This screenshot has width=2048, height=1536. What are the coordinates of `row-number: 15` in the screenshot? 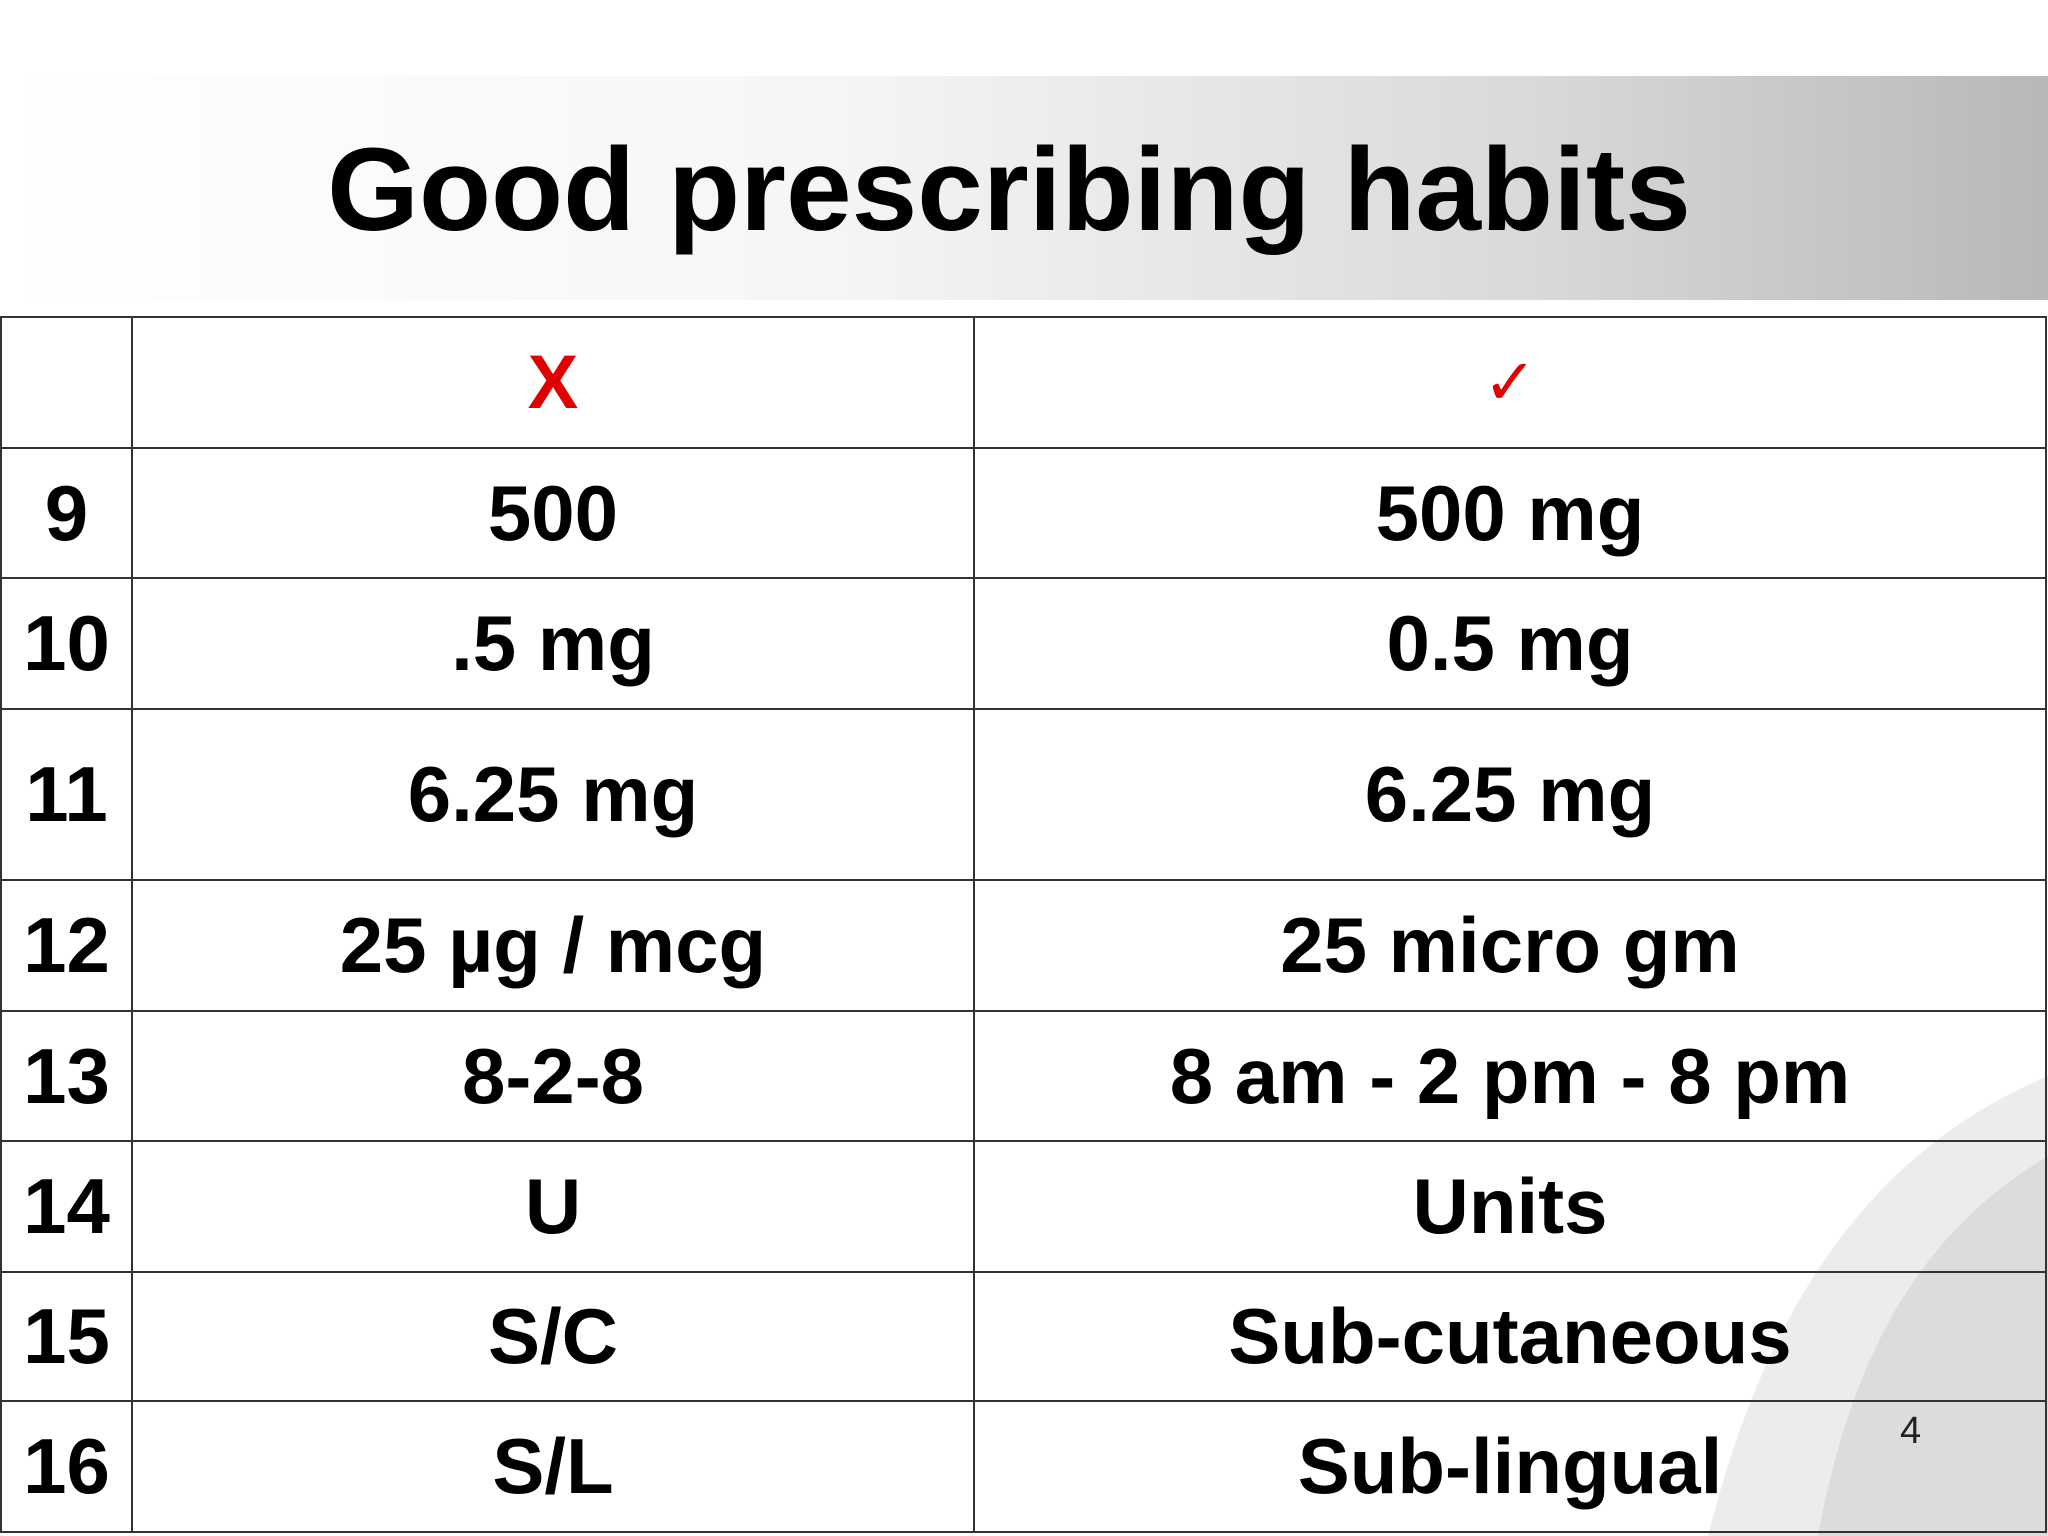 It's located at (66, 1336).